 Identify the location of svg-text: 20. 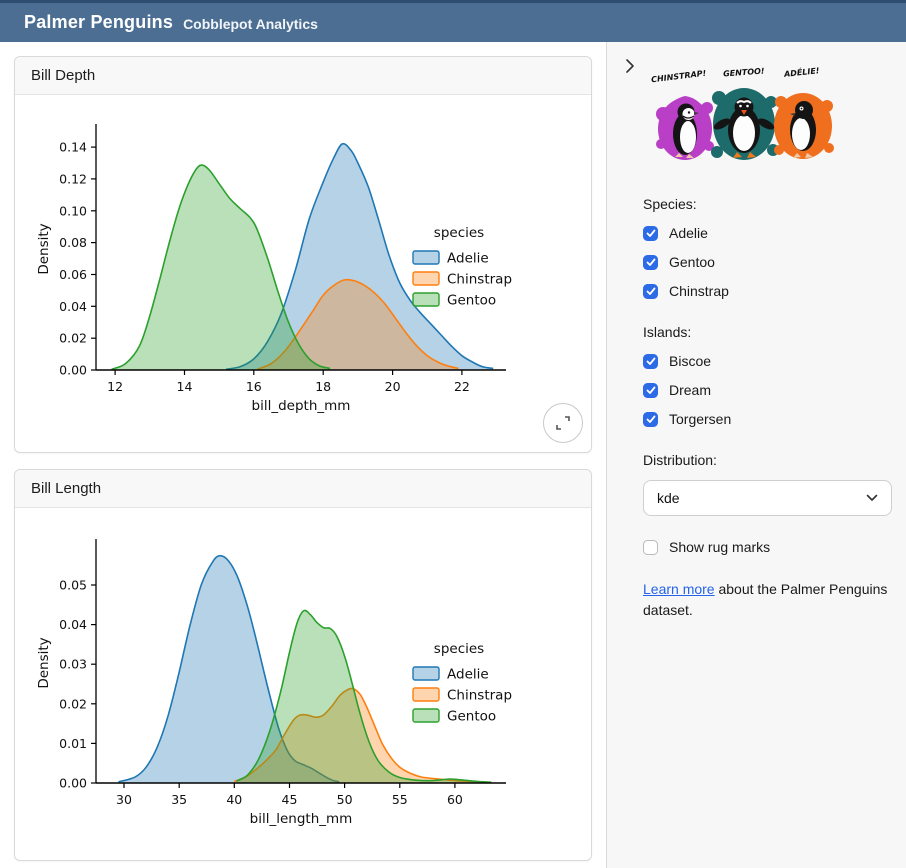
(393, 386).